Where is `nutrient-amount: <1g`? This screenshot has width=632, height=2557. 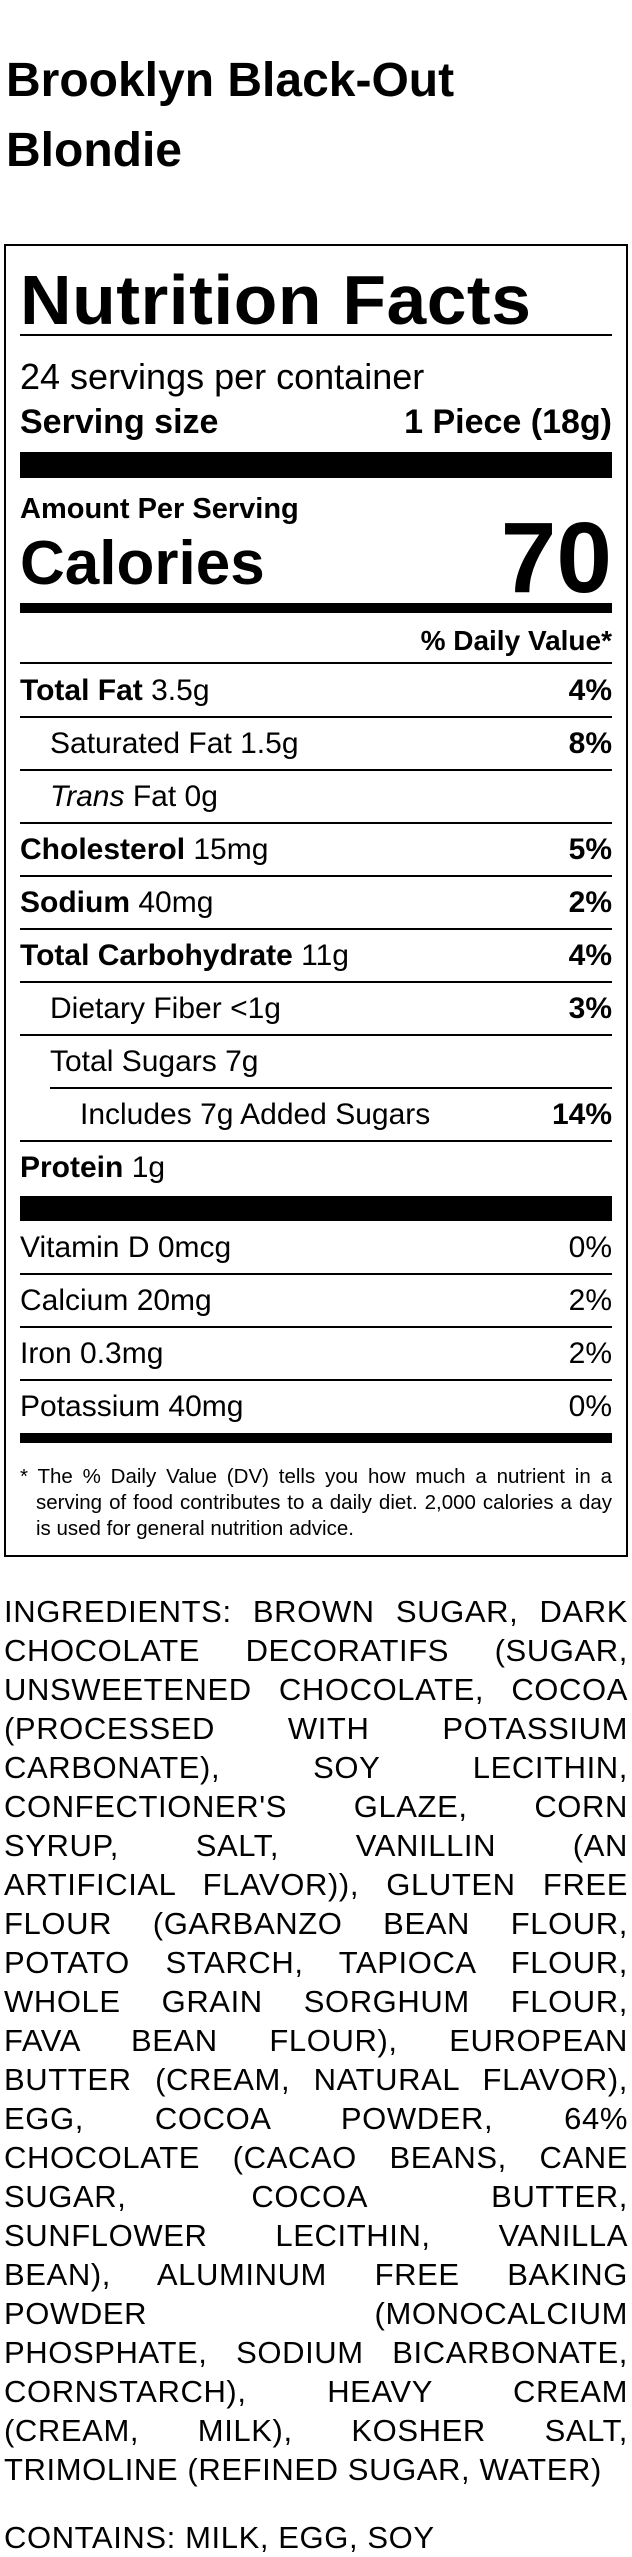
nutrient-amount: <1g is located at coordinates (255, 1008).